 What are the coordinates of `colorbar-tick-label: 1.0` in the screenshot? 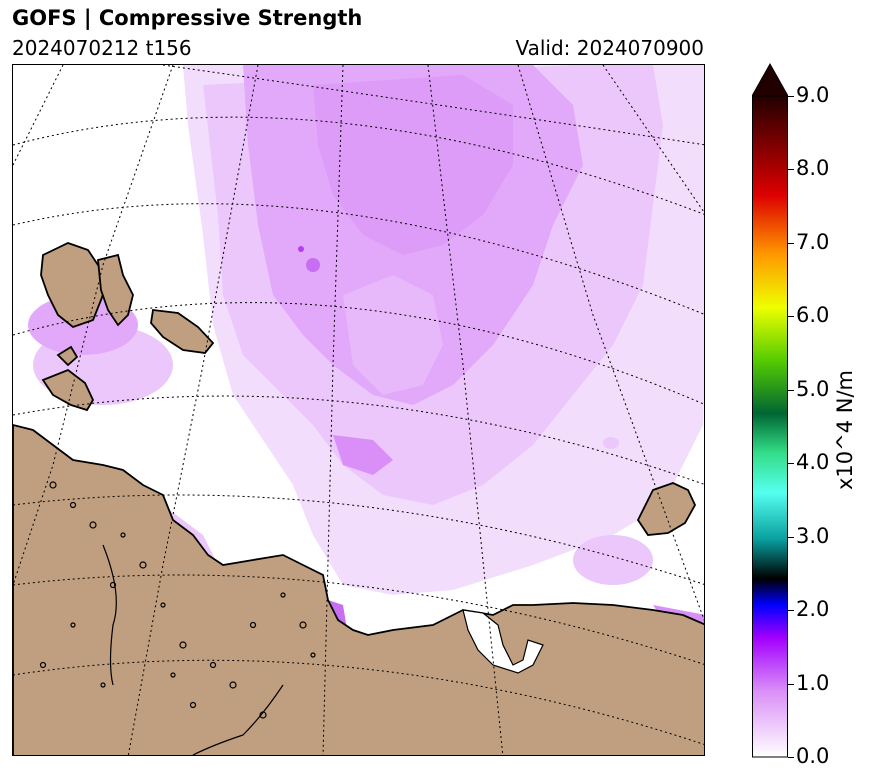 It's located at (813, 682).